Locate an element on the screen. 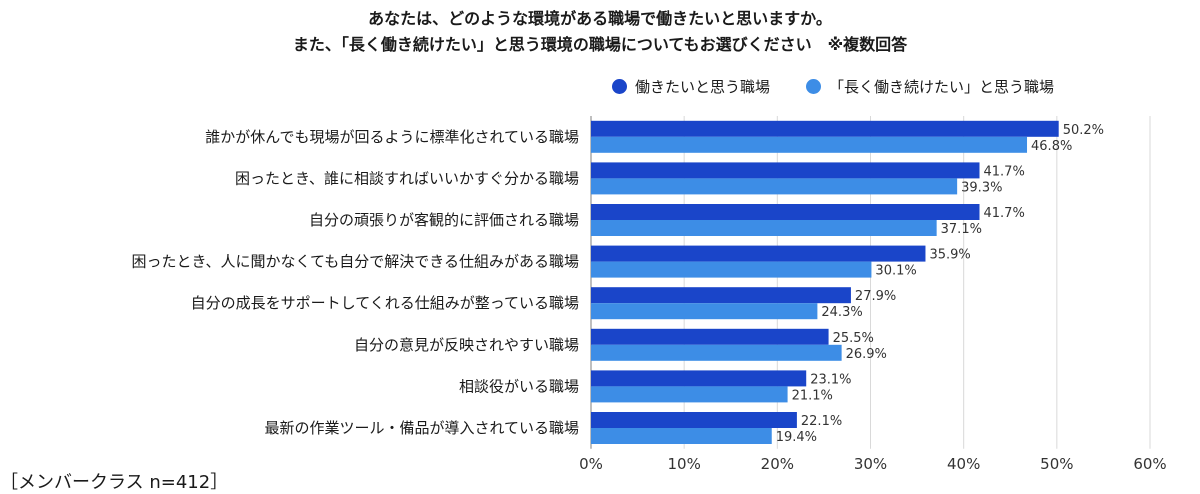  legend-label-series1: 働きたいと思う職場 is located at coordinates (703, 87).